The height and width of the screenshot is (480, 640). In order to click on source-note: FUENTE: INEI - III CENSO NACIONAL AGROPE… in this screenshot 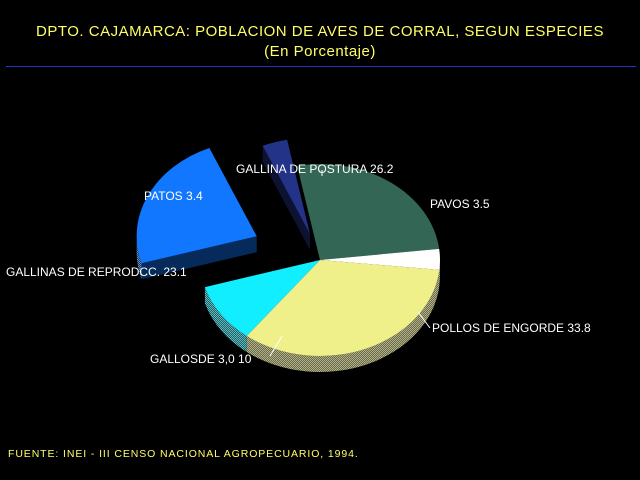, I will do `click(183, 454)`.